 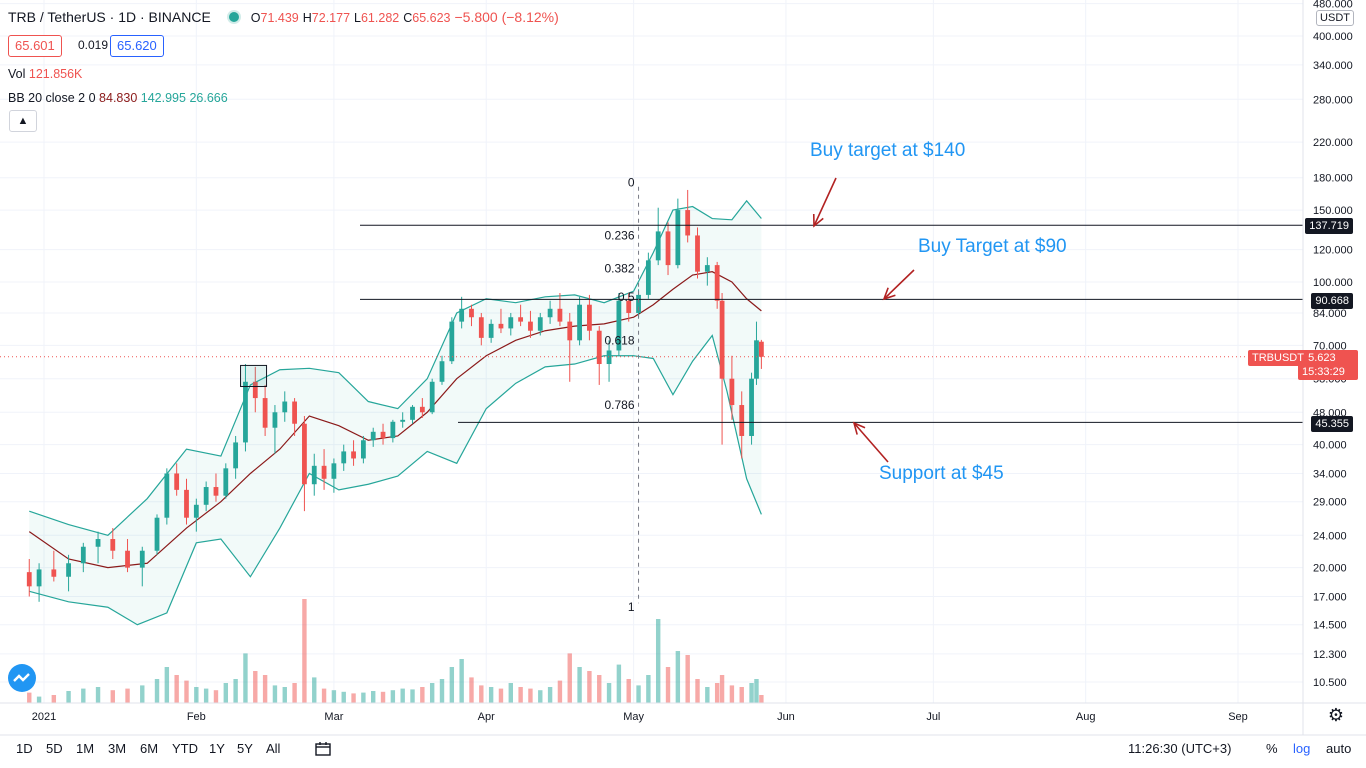 I want to click on range-button-5y: 5Y, so click(x=245, y=748).